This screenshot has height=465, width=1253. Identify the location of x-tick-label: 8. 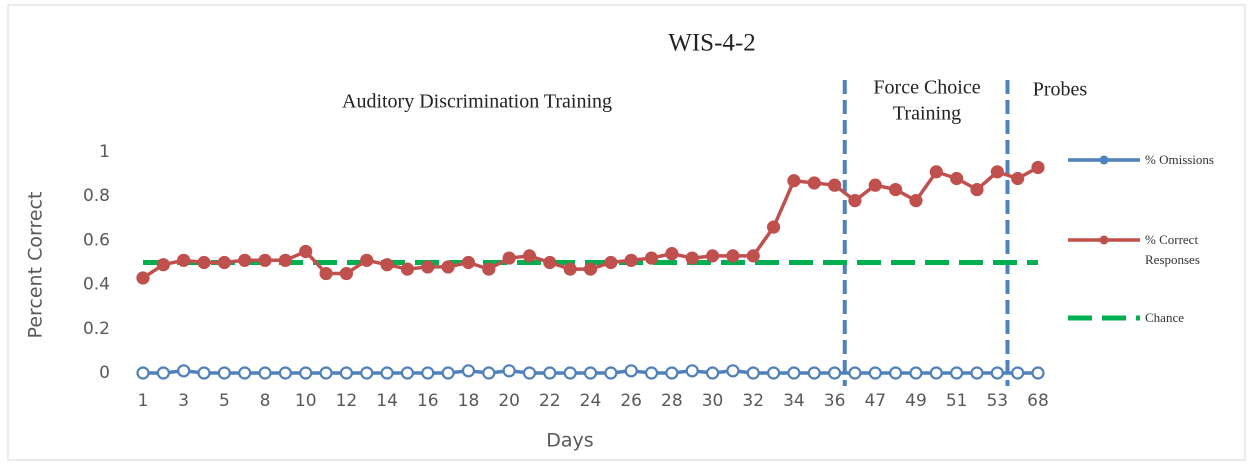
(265, 401).